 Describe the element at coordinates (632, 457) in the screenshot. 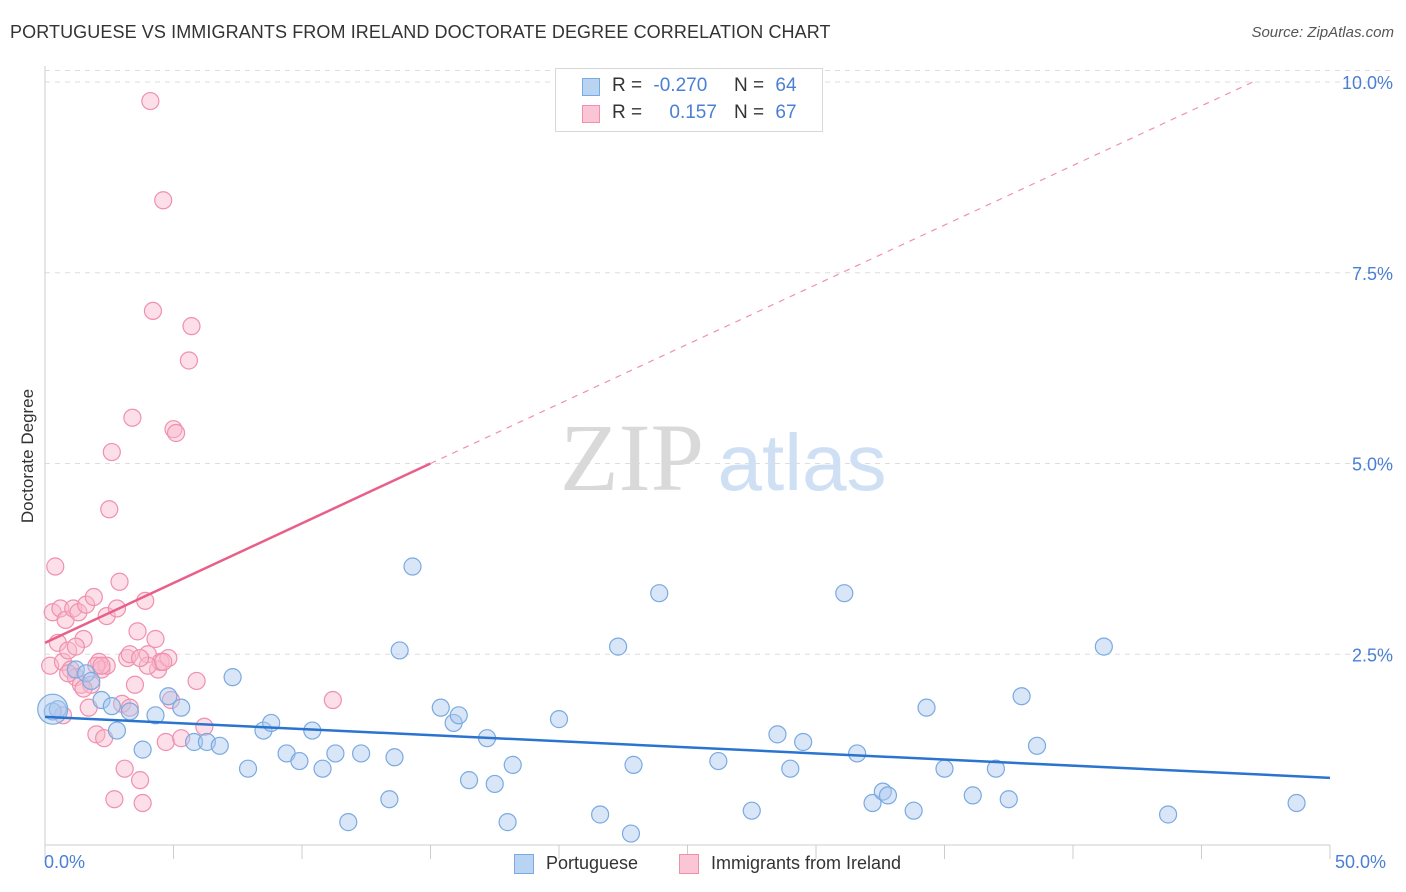

I see `watermark-zip: ZIP` at that location.